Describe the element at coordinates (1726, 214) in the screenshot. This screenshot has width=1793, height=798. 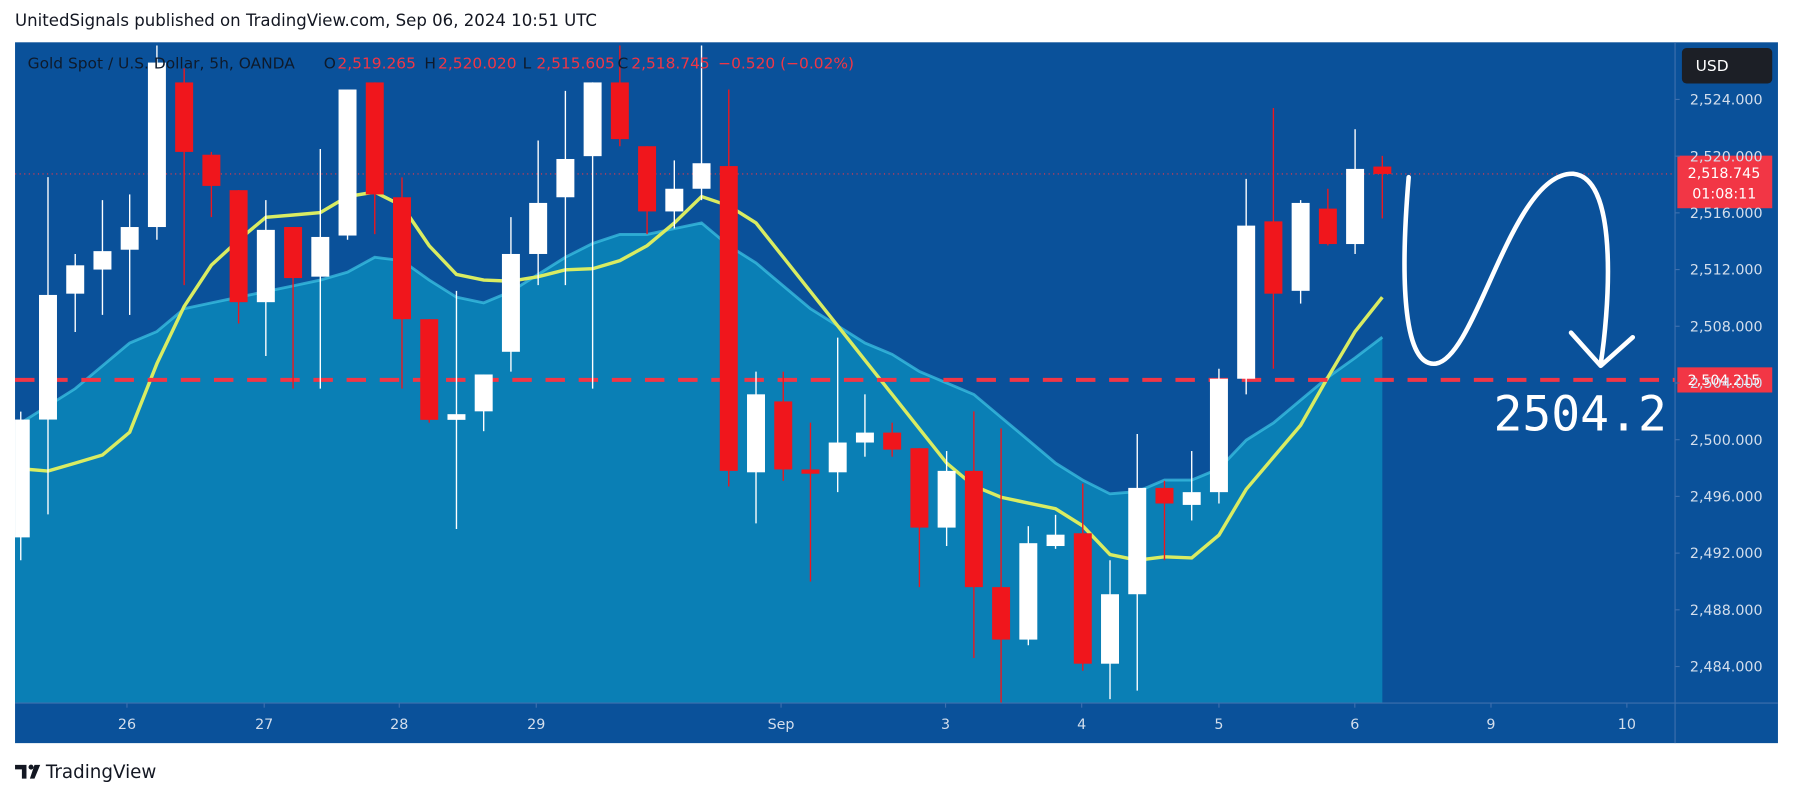
I see `y-tick-label: 2,516.000` at that location.